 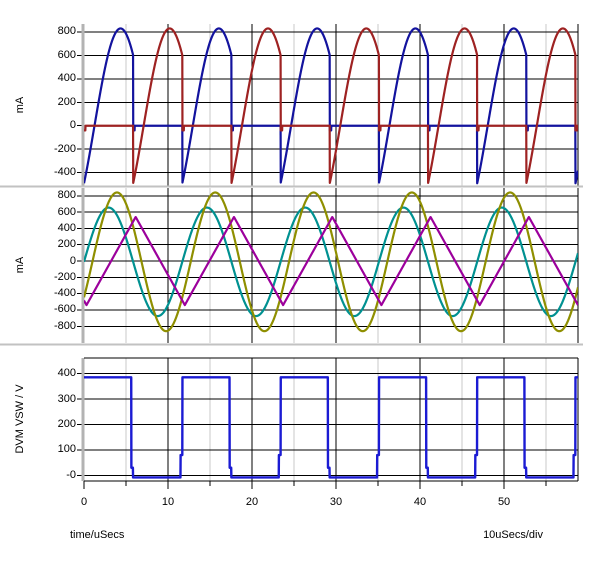 What do you see at coordinates (64, 309) in the screenshot?
I see `y-tick-label: -600` at bounding box center [64, 309].